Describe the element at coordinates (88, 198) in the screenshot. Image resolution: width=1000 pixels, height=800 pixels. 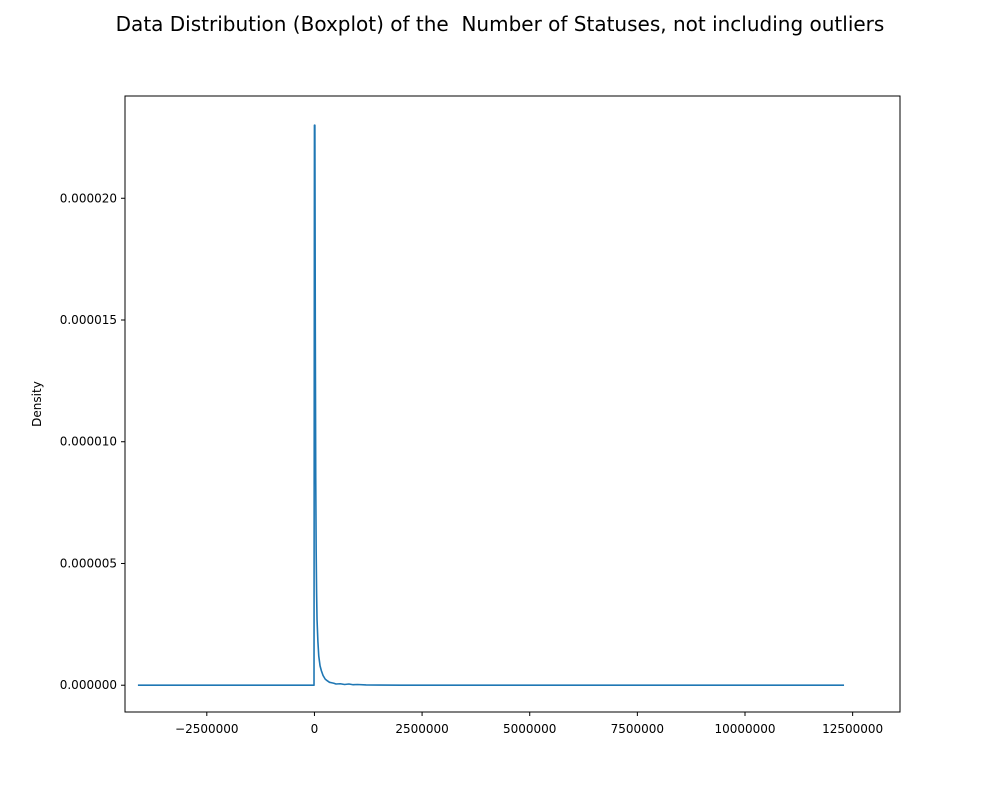
I see `y-tick-label: 0.000020` at that location.